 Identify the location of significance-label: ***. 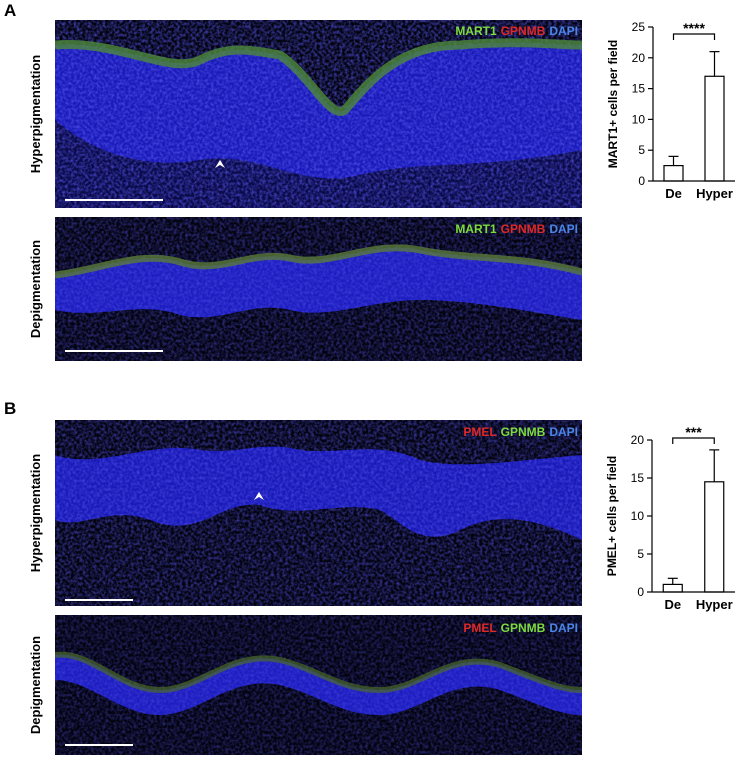
(693, 432).